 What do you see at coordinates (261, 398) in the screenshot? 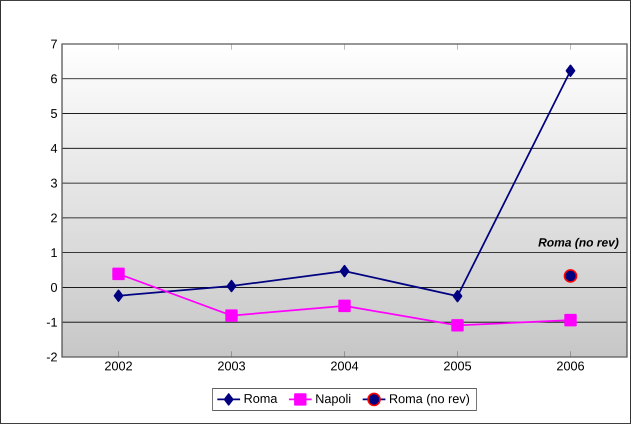
I see `legend-label: Roma` at bounding box center [261, 398].